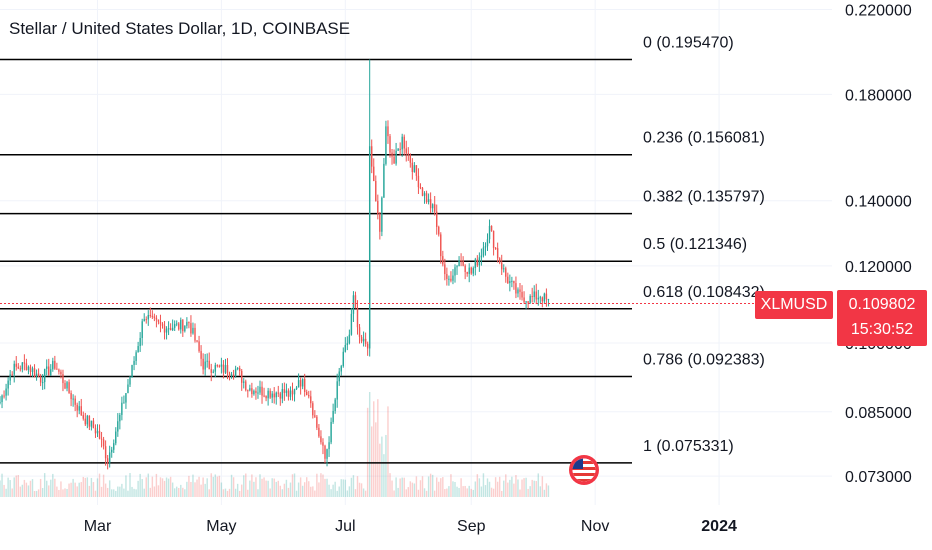 The height and width of the screenshot is (550, 932). I want to click on us-flag-icon, so click(584, 470).